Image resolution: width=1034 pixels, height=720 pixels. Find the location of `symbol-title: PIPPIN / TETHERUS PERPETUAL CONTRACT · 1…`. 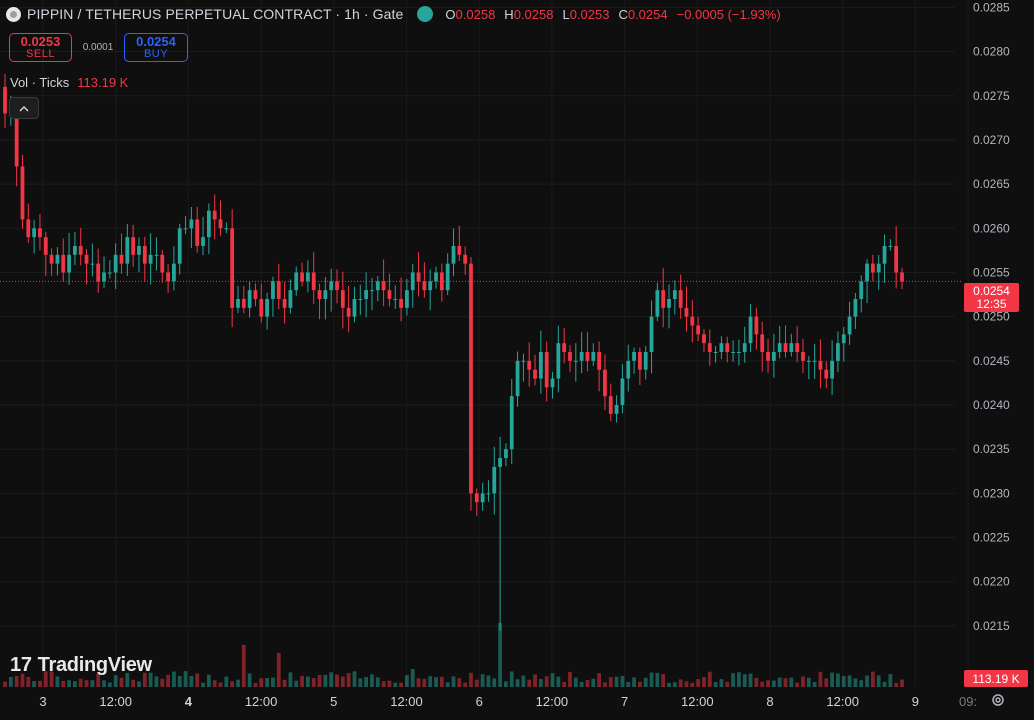

symbol-title: PIPPIN / TETHERUS PERPETUAL CONTRACT · 1… is located at coordinates (215, 14).